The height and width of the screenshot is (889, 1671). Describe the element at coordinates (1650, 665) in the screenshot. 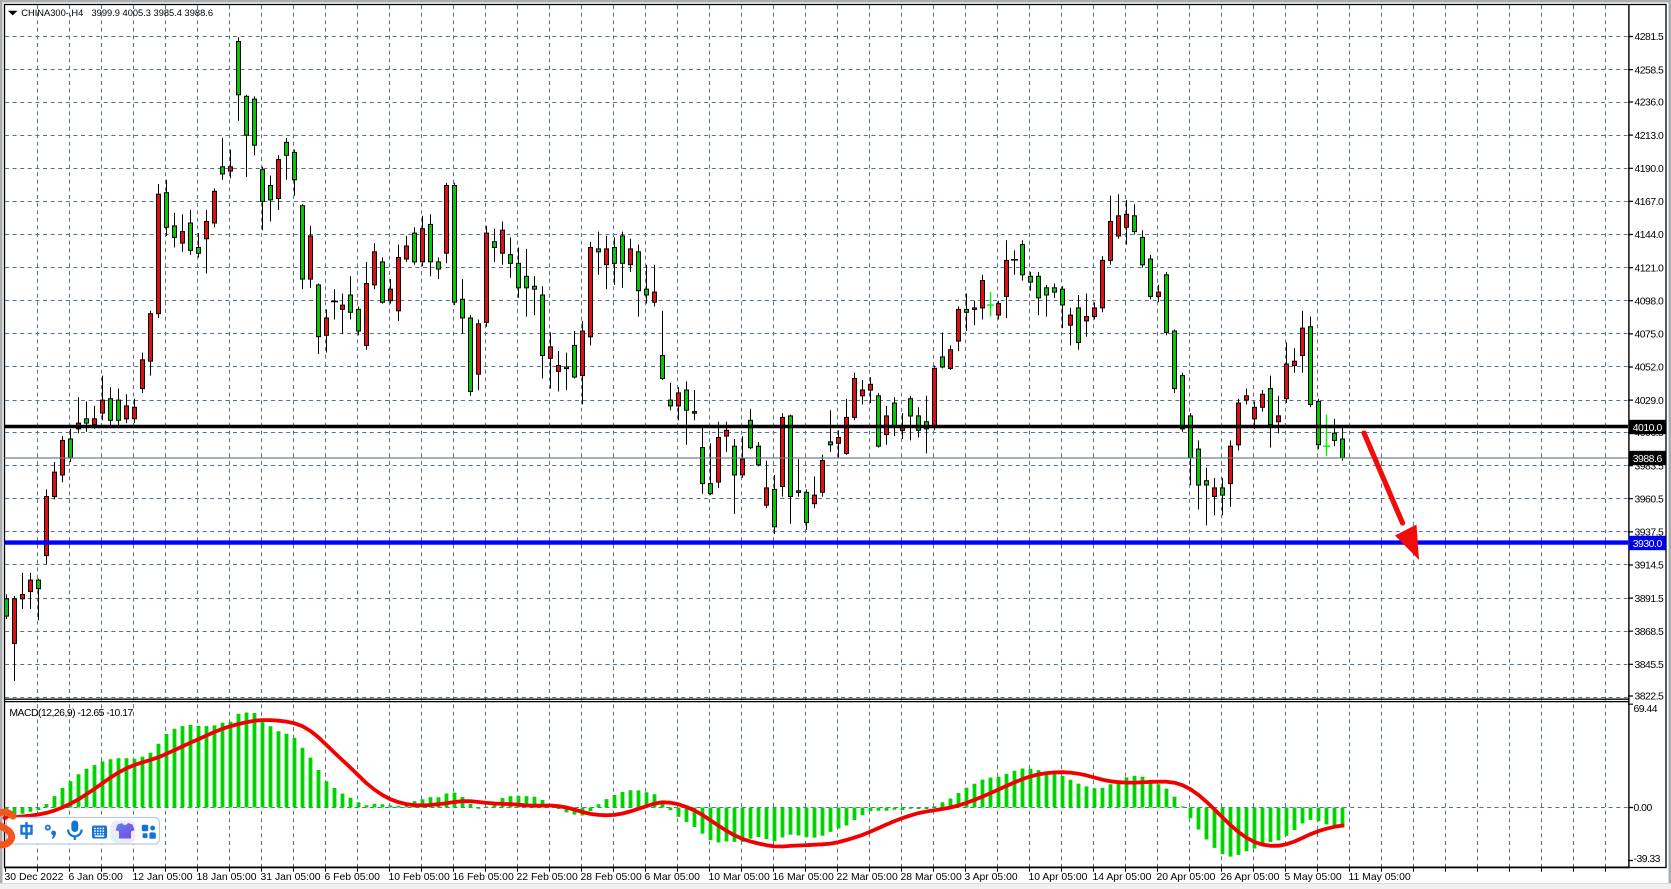

I see `svg-text: 3845.5` at that location.